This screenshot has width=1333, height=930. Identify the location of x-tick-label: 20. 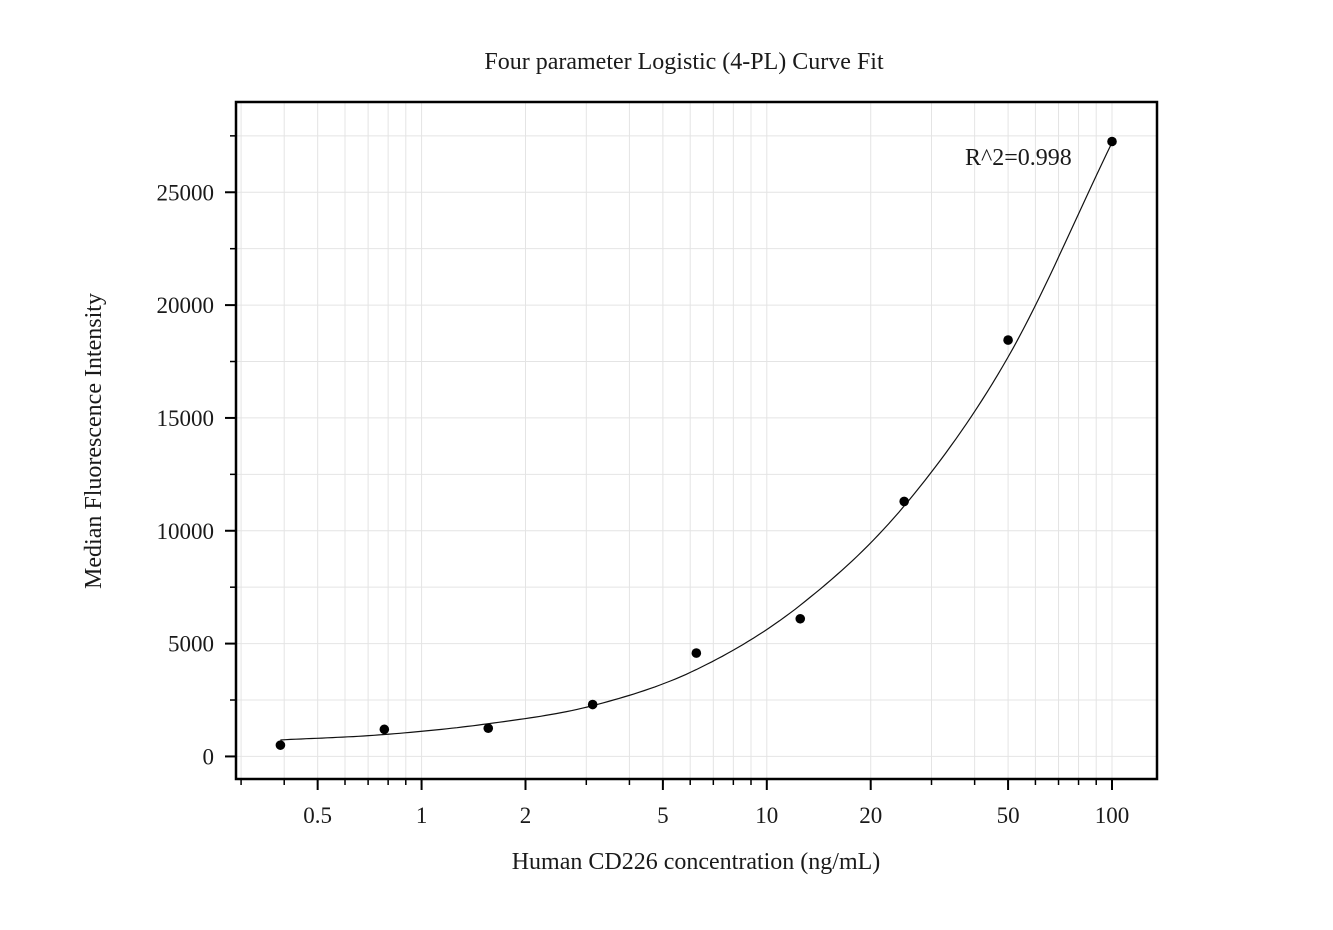
(870, 815).